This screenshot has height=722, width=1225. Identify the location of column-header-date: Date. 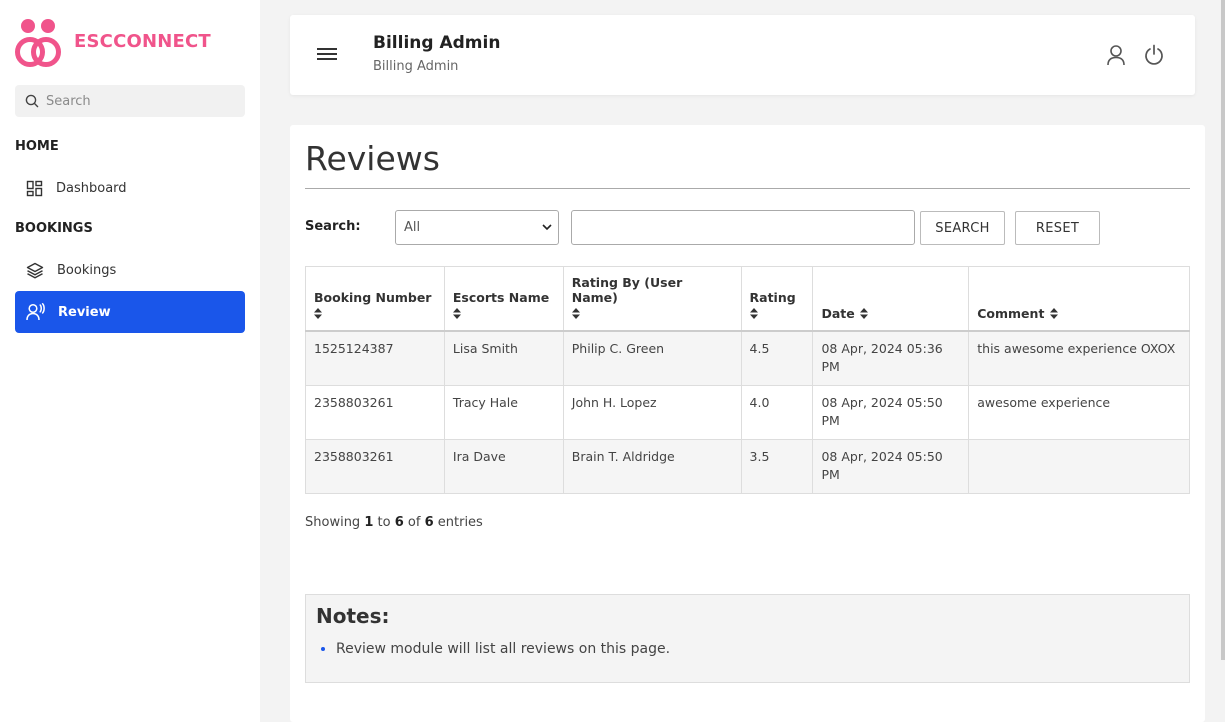
(891, 299).